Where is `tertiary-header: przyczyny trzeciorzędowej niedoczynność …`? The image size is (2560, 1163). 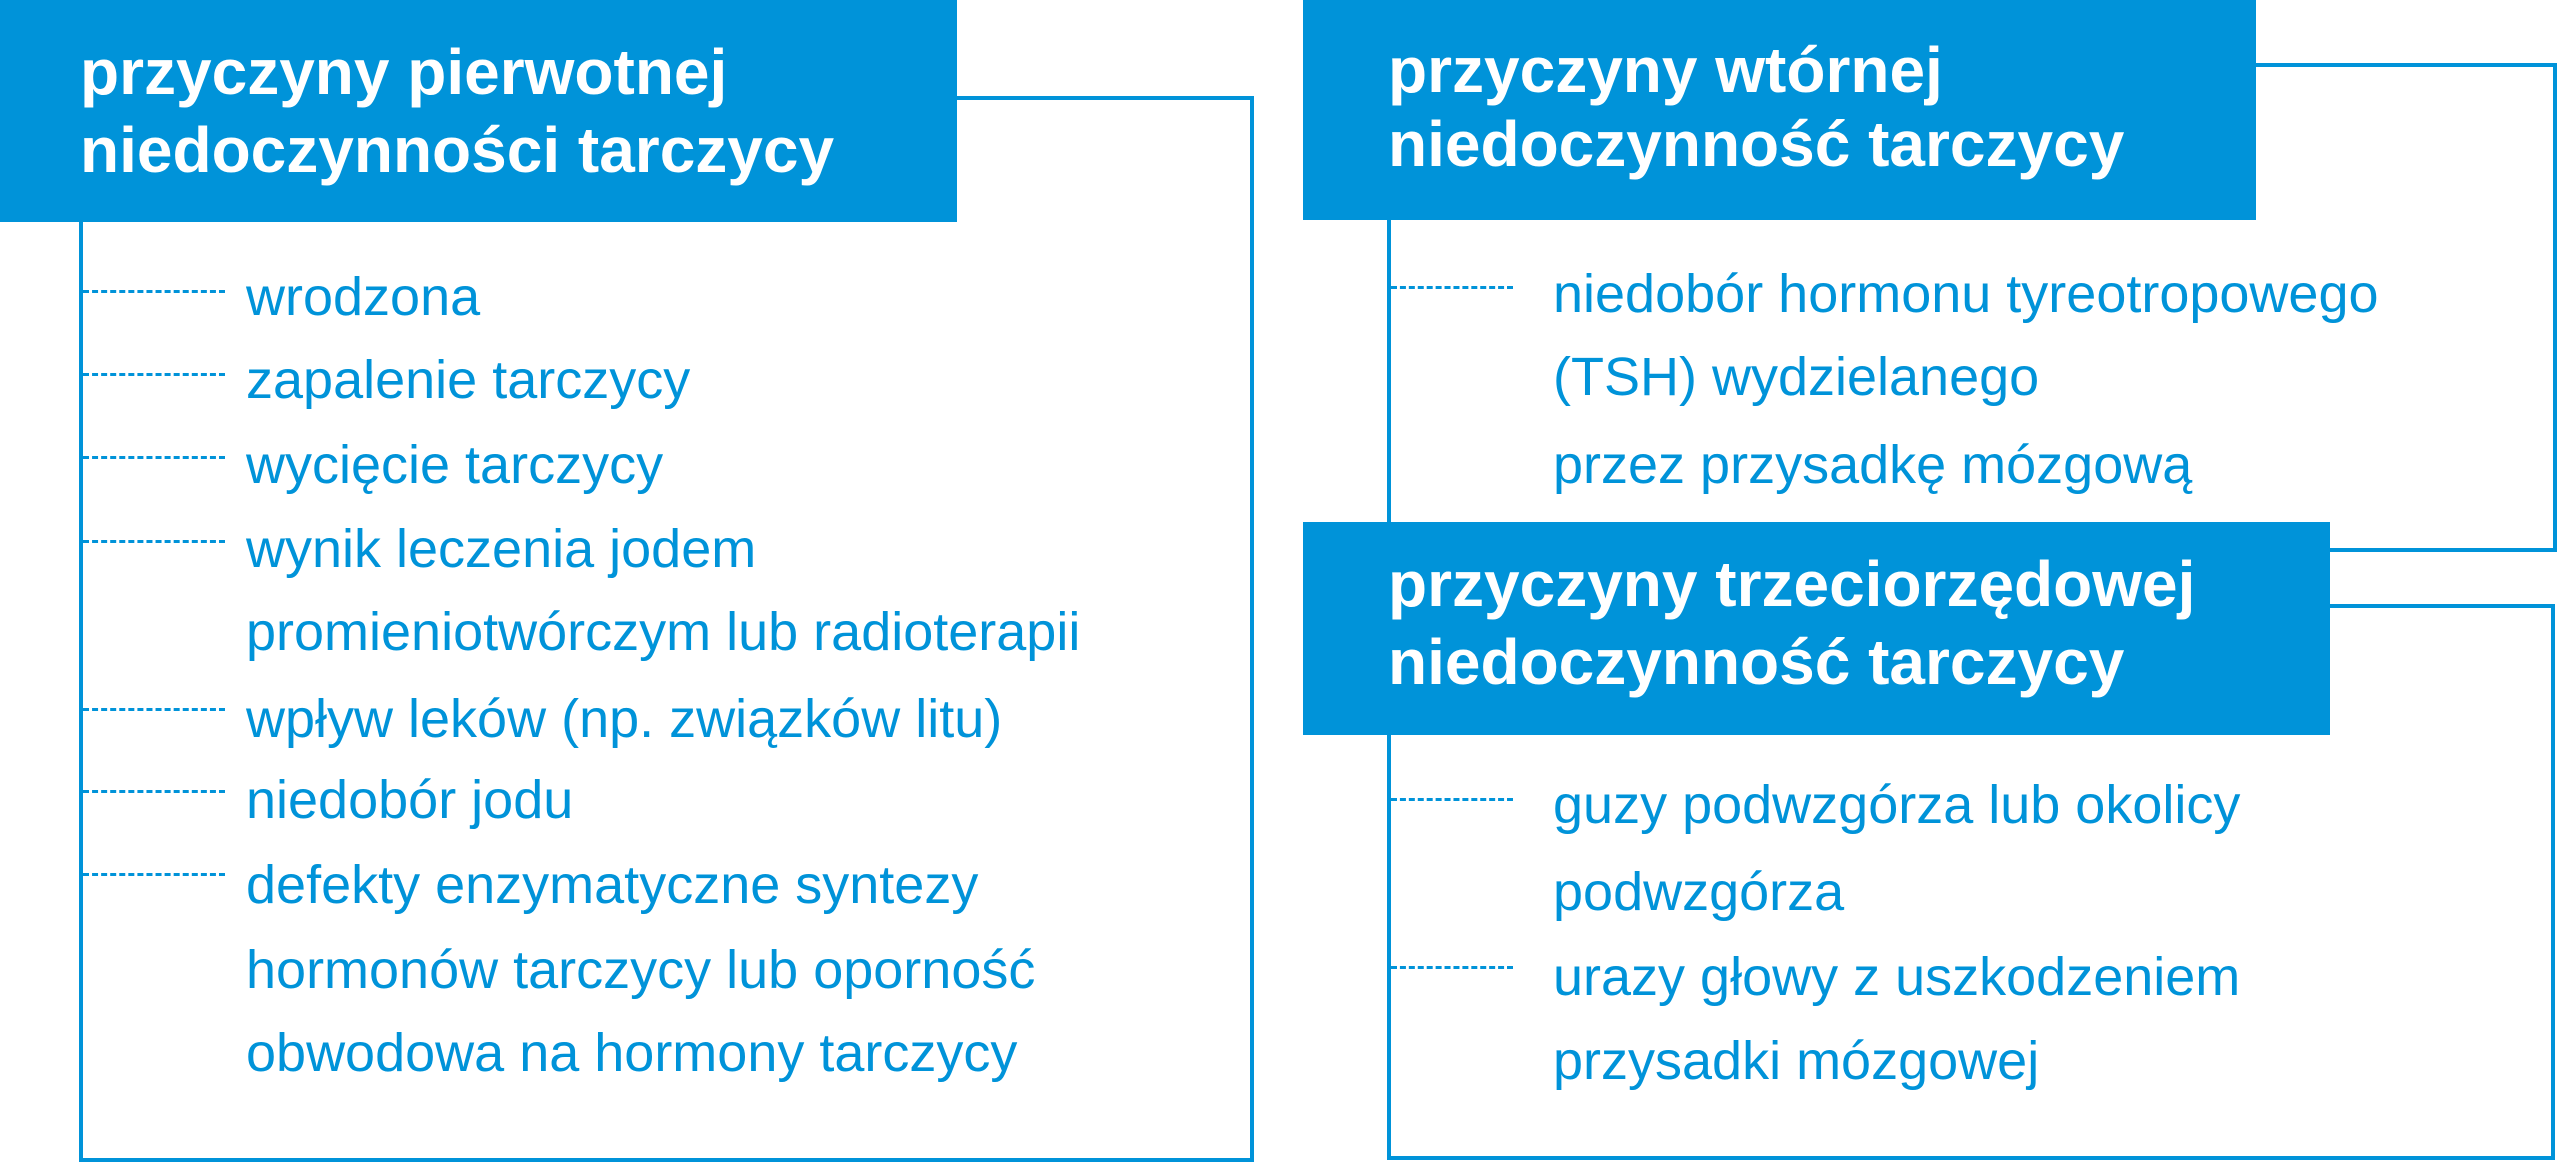
tertiary-header: przyczyny trzeciorzędowej niedoczynność … is located at coordinates (1816, 628).